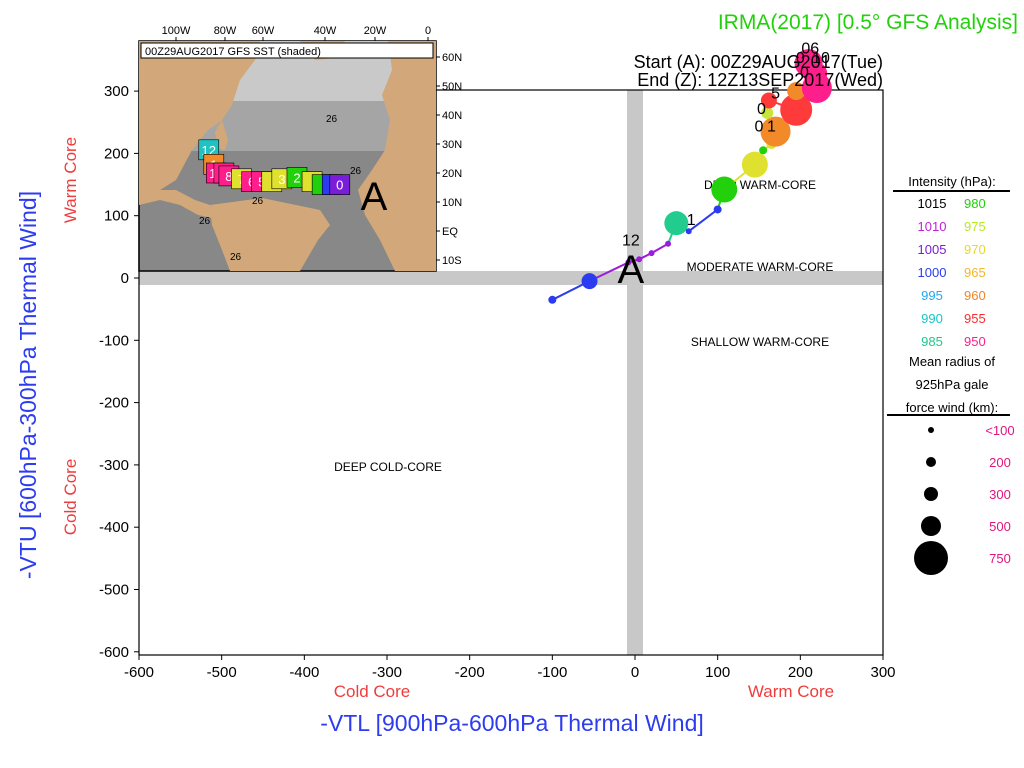  I want to click on x-axis-title: -VTL [900hPa-600hPa Thermal Wind], so click(512, 723).